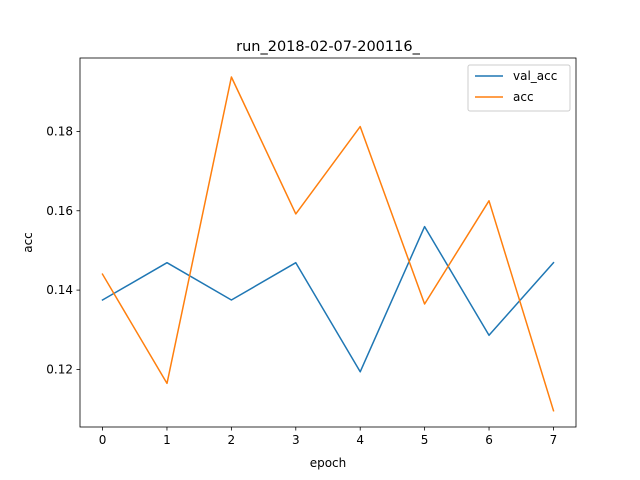 This screenshot has height=480, width=640. Describe the element at coordinates (523, 97) in the screenshot. I see `legend-label-acc: acc` at that location.